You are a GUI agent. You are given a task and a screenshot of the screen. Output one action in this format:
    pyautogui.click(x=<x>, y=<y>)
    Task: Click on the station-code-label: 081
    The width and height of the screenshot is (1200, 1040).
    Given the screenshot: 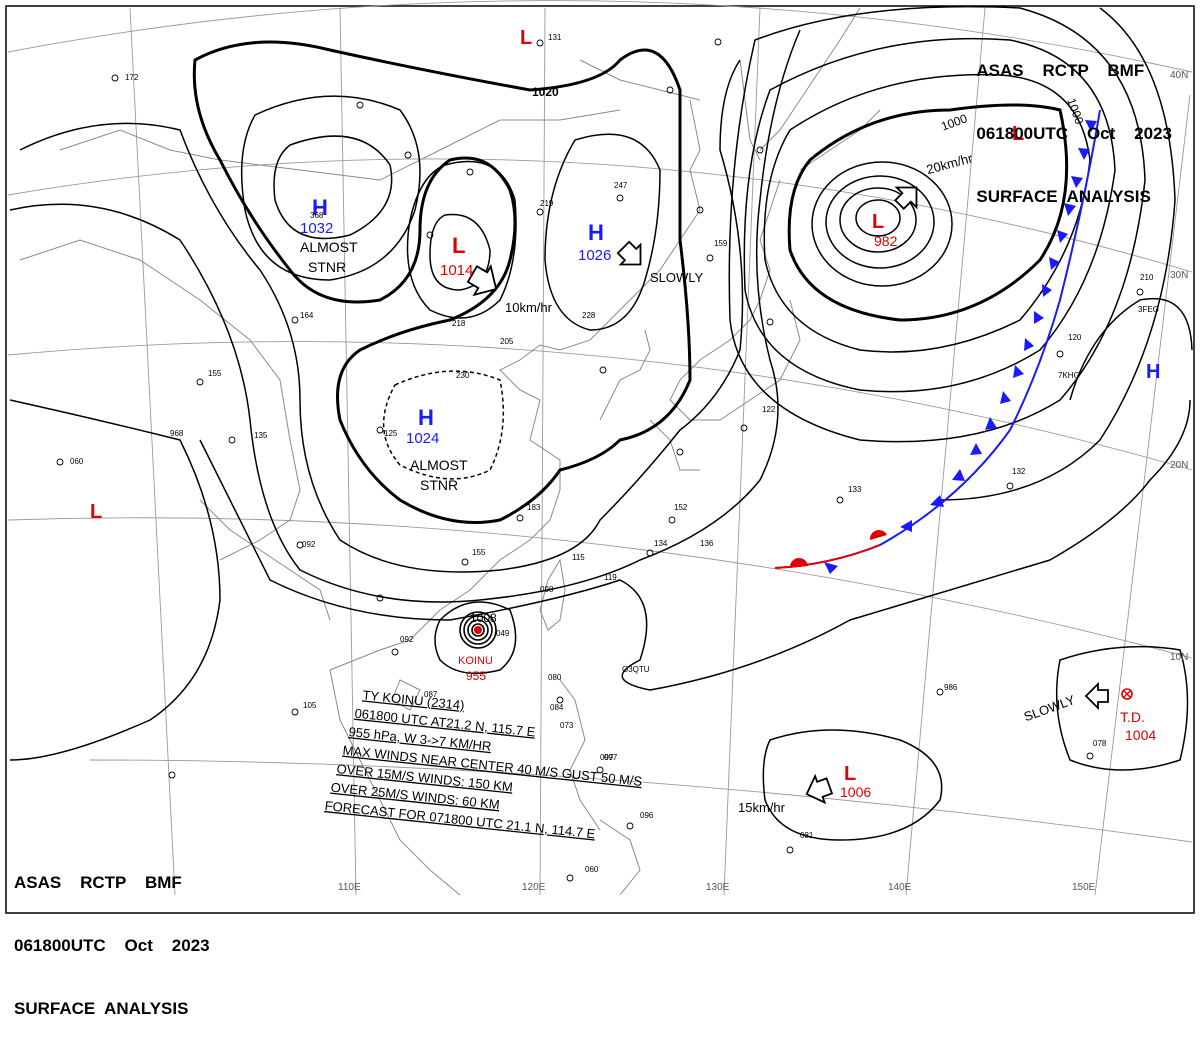 What is the action you would take?
    pyautogui.click(x=807, y=835)
    